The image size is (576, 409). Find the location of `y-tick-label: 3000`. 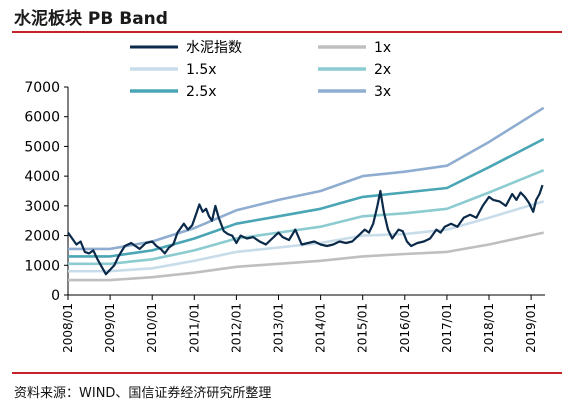

y-tick-label: 3000 is located at coordinates (42, 207).